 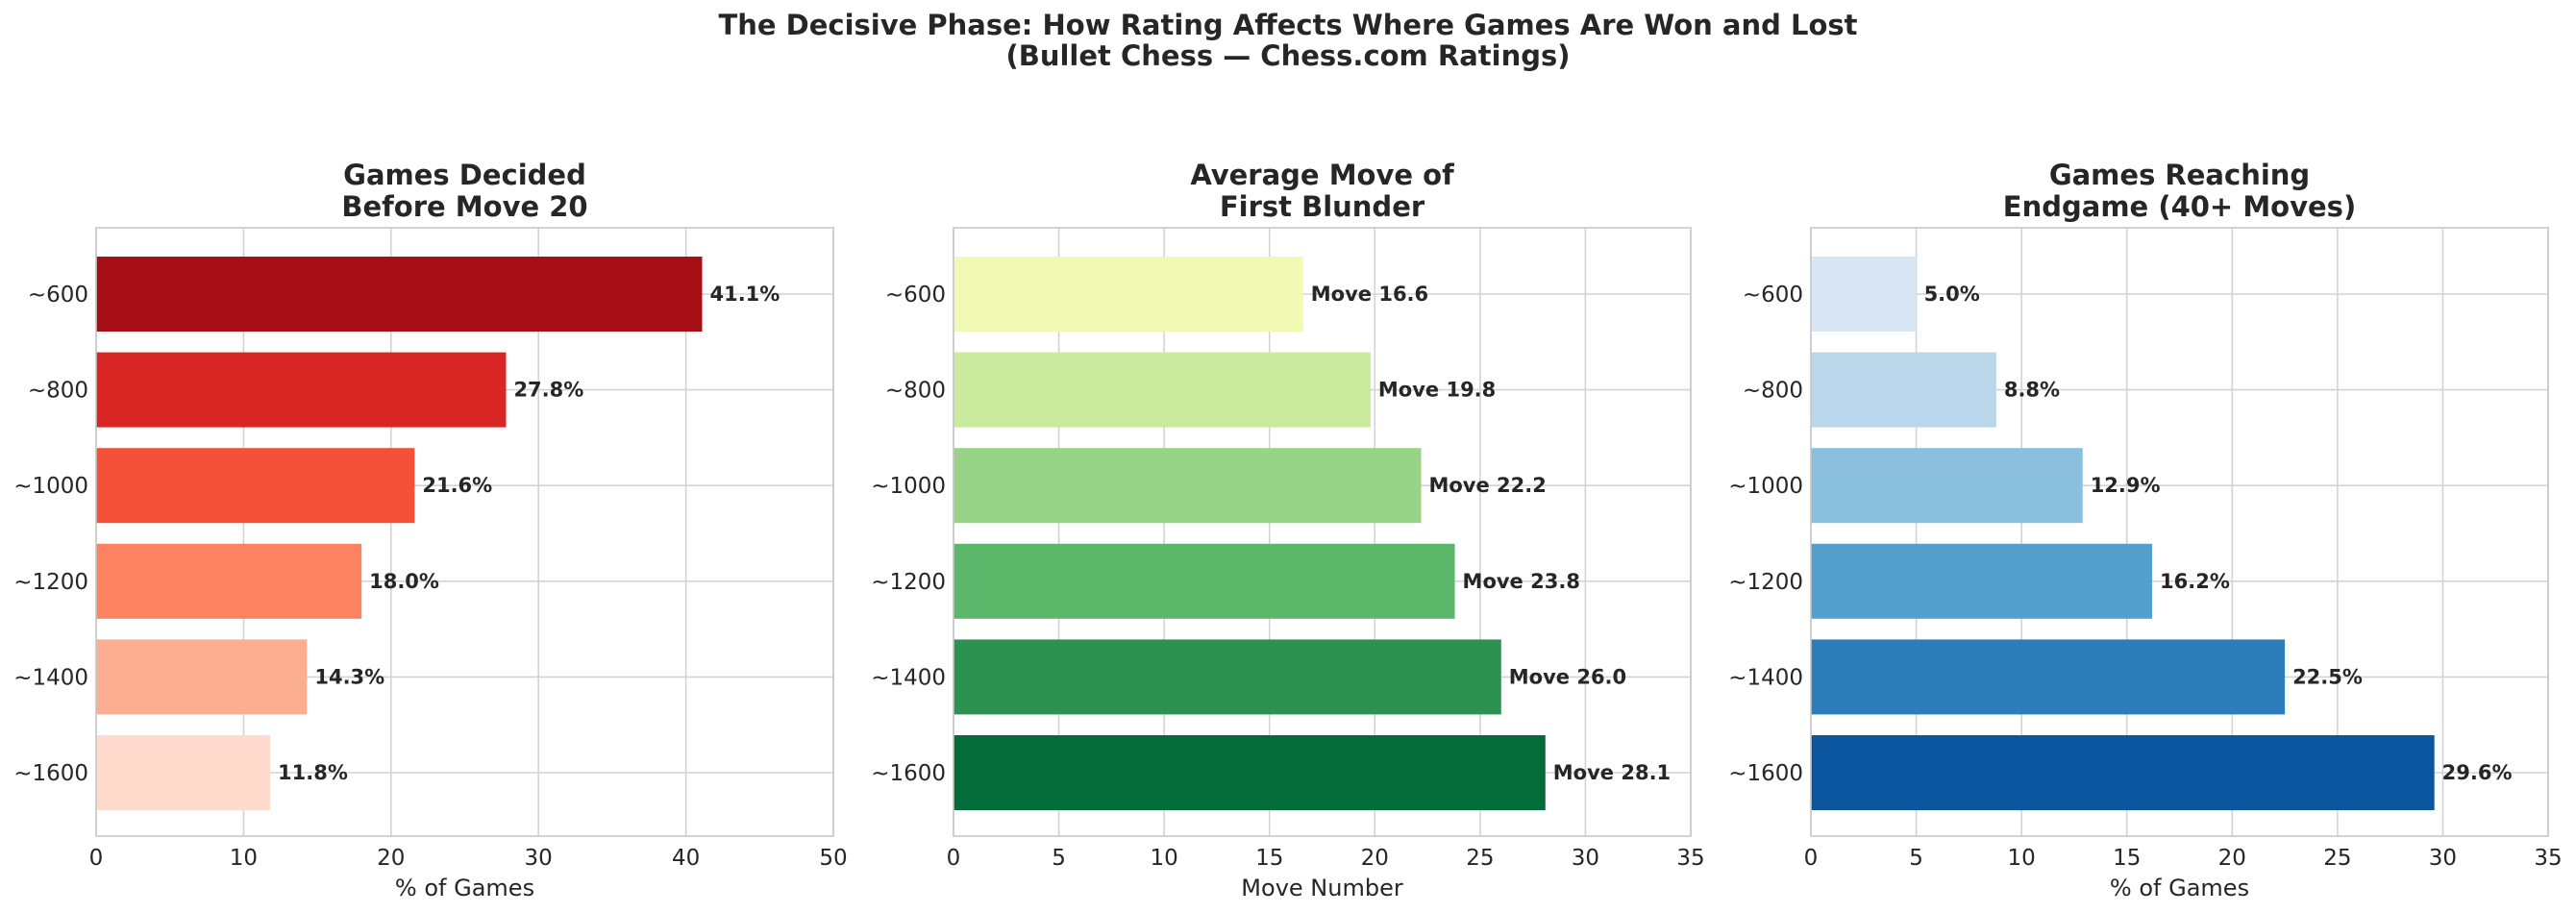 I want to click on bar-value-label: 29.6%, so click(x=2477, y=772).